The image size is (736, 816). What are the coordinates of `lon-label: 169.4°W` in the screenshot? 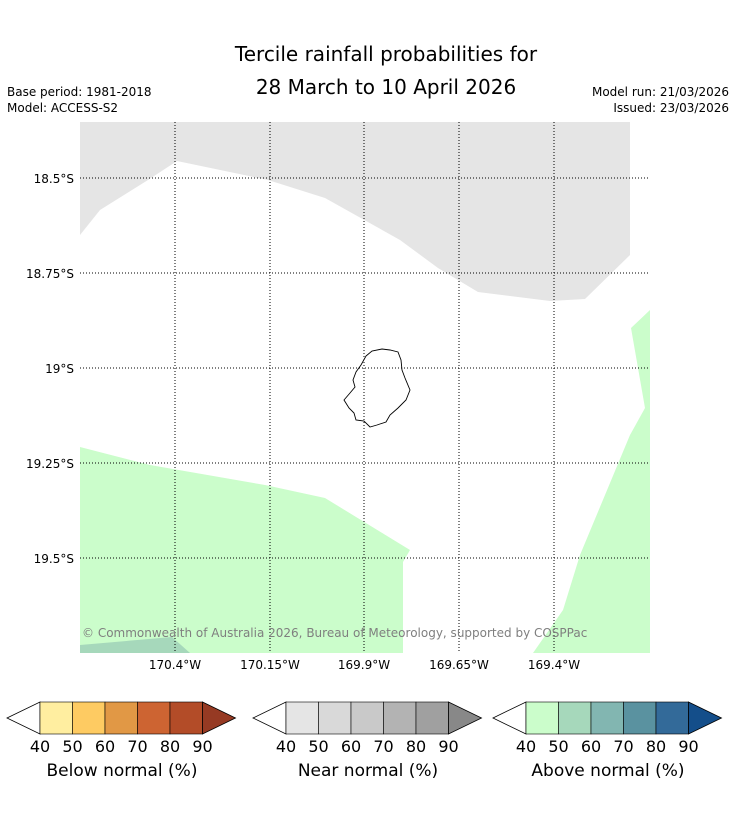 It's located at (554, 665).